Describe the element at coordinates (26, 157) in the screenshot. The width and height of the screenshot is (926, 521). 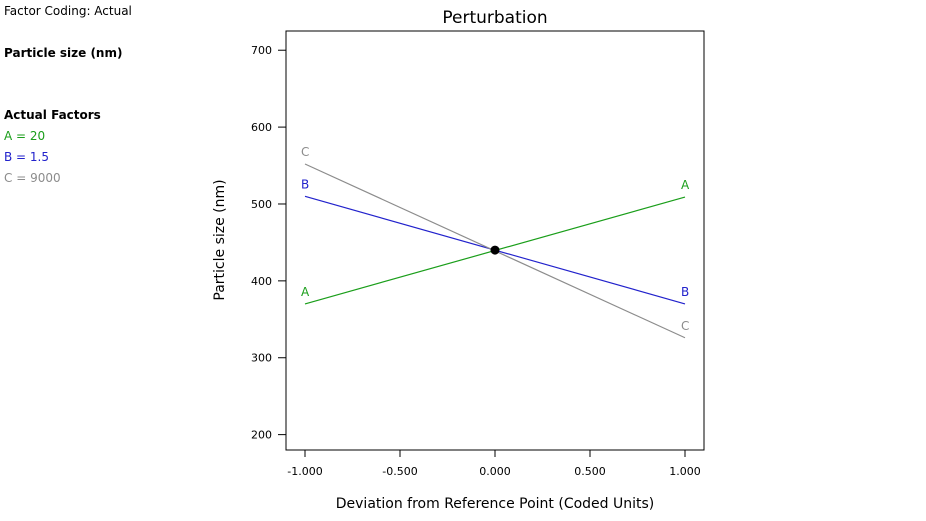
I see `factor-b-value: B = 1.5` at that location.